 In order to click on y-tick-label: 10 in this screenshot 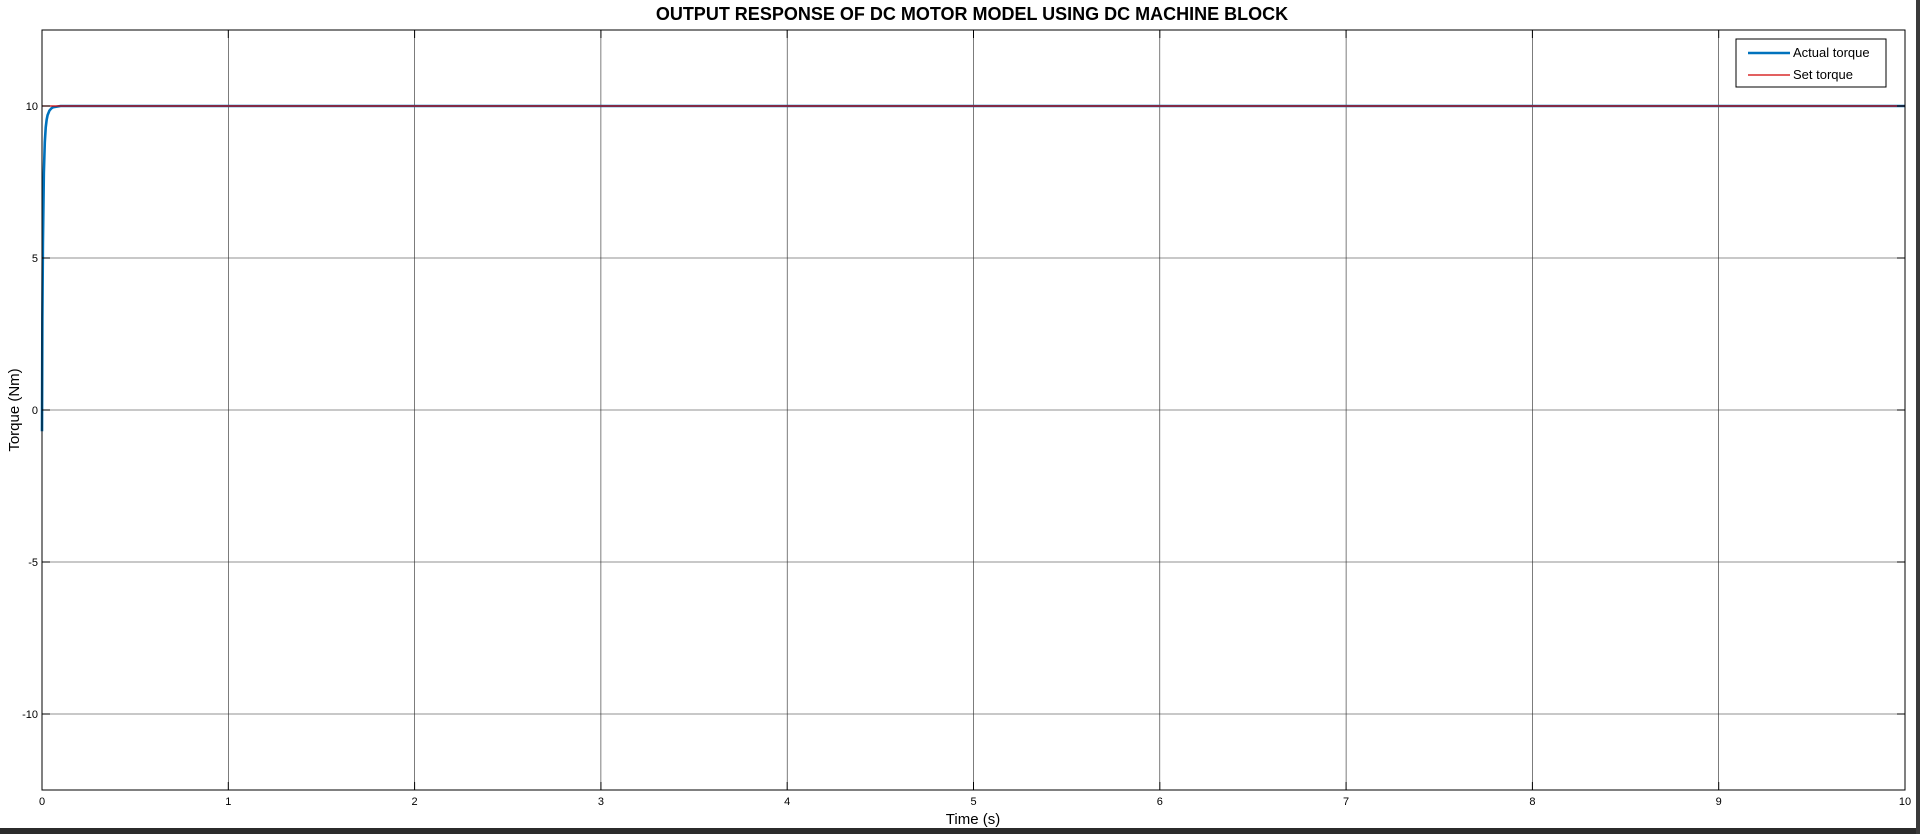, I will do `click(32, 107)`.